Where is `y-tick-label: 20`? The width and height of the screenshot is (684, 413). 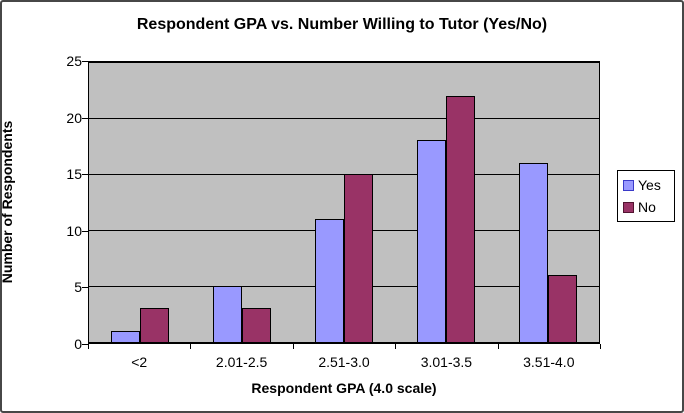
y-tick-label: 20 is located at coordinates (74, 117).